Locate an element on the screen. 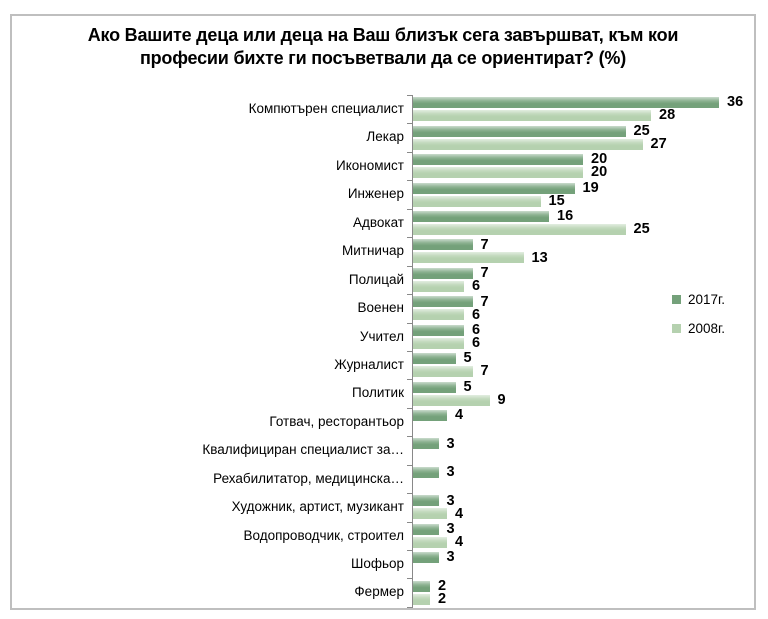 The image size is (768, 619). chart-row: Военен 7 6 is located at coordinates (383, 308).